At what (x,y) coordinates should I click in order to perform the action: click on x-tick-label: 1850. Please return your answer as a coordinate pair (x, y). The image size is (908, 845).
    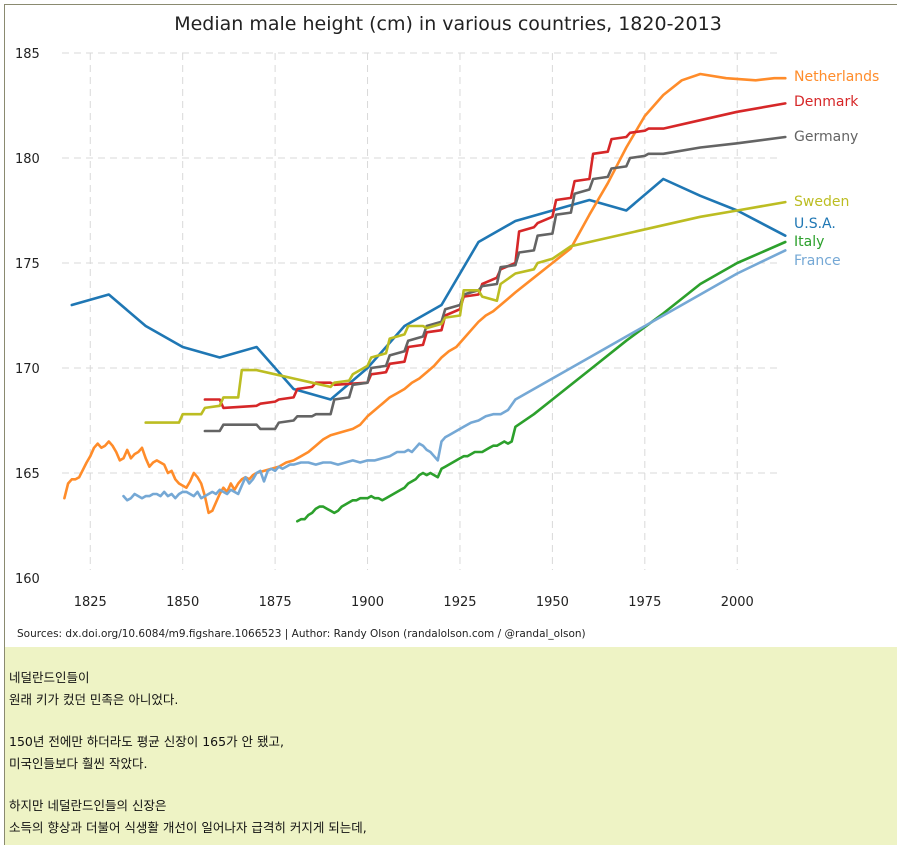
    Looking at the image, I should click on (182, 602).